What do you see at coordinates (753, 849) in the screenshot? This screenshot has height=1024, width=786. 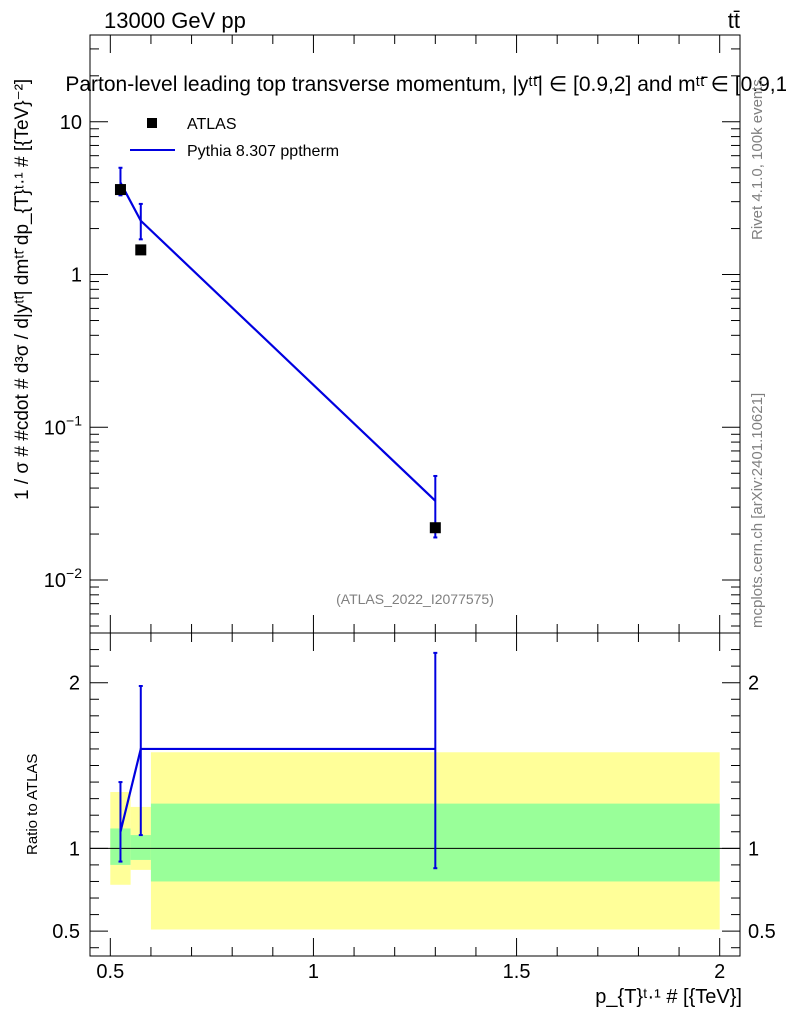 I see `ratio-y-tick-label-right: 1` at bounding box center [753, 849].